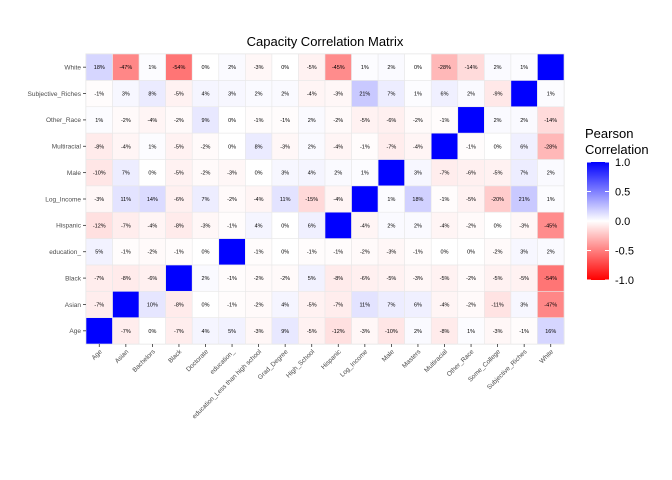 This screenshot has height=480, width=672. Describe the element at coordinates (417, 200) in the screenshot. I see `cell-value-label: 18%` at that location.